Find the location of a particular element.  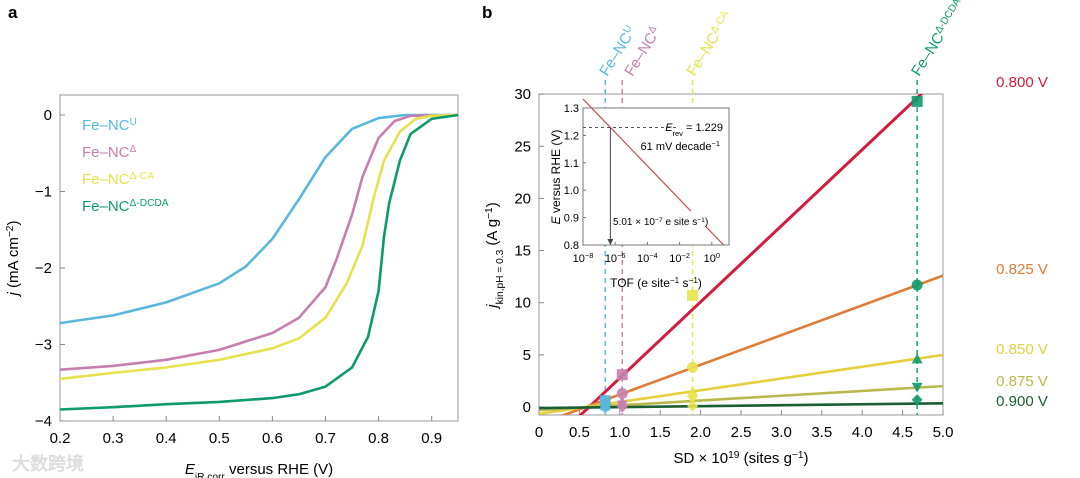

x-axis-title: SD × 1019 (sites g−1) is located at coordinates (740, 459).